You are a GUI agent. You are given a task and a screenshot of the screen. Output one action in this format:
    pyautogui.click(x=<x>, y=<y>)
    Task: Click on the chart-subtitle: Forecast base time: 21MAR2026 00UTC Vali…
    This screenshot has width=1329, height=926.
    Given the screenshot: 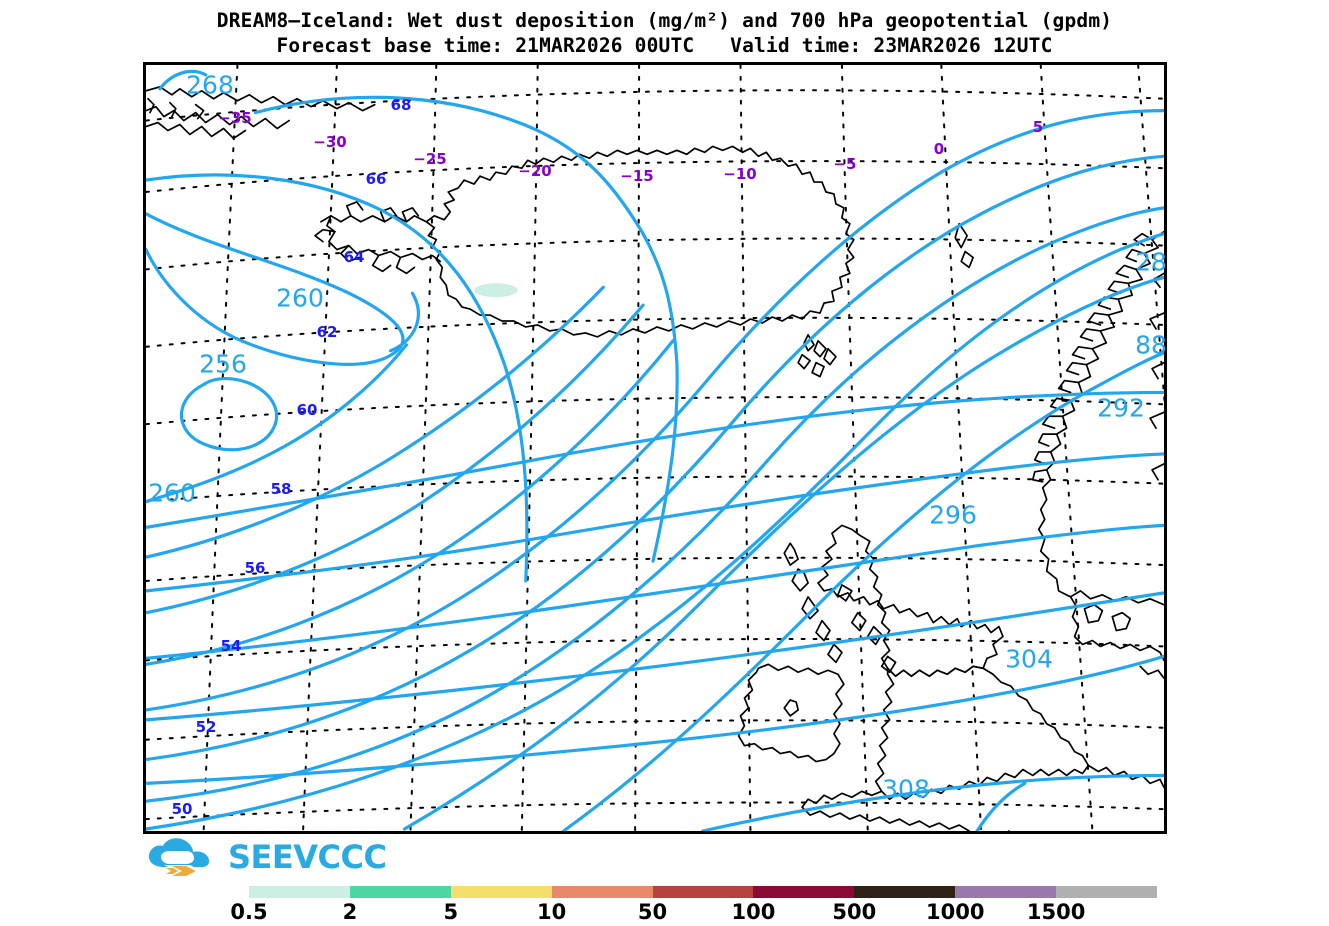 What is the action you would take?
    pyautogui.click(x=664, y=45)
    